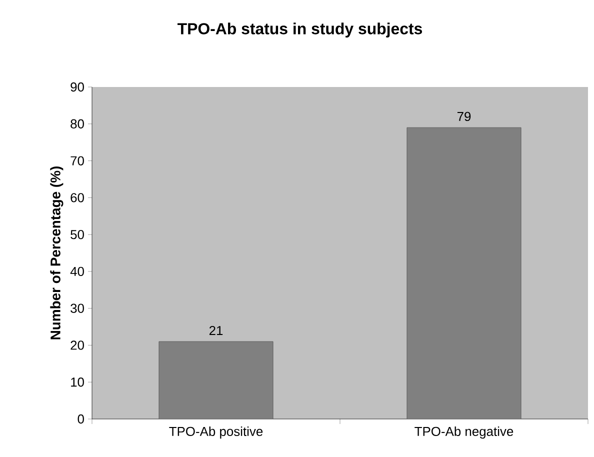 This screenshot has height=457, width=594. Describe the element at coordinates (216, 331) in the screenshot. I see `data-label: 21` at that location.